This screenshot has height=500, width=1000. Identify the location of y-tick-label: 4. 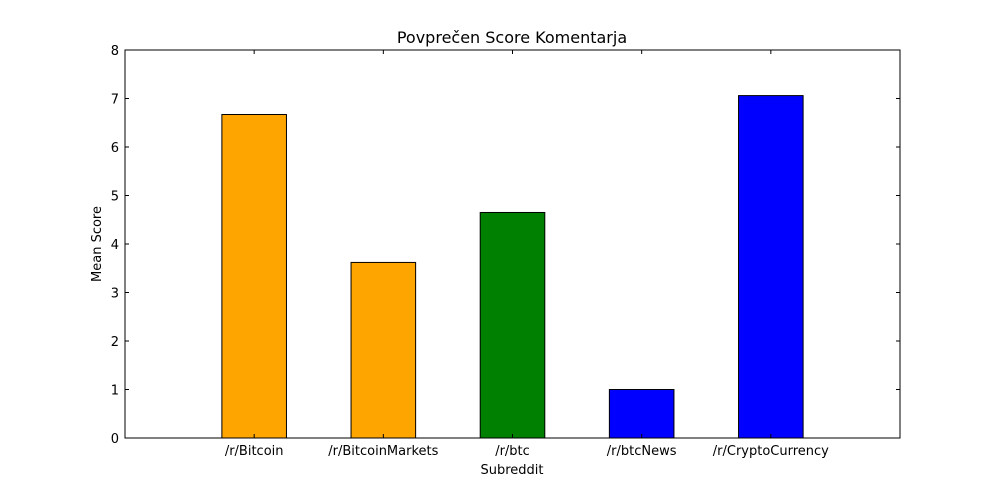
(115, 245).